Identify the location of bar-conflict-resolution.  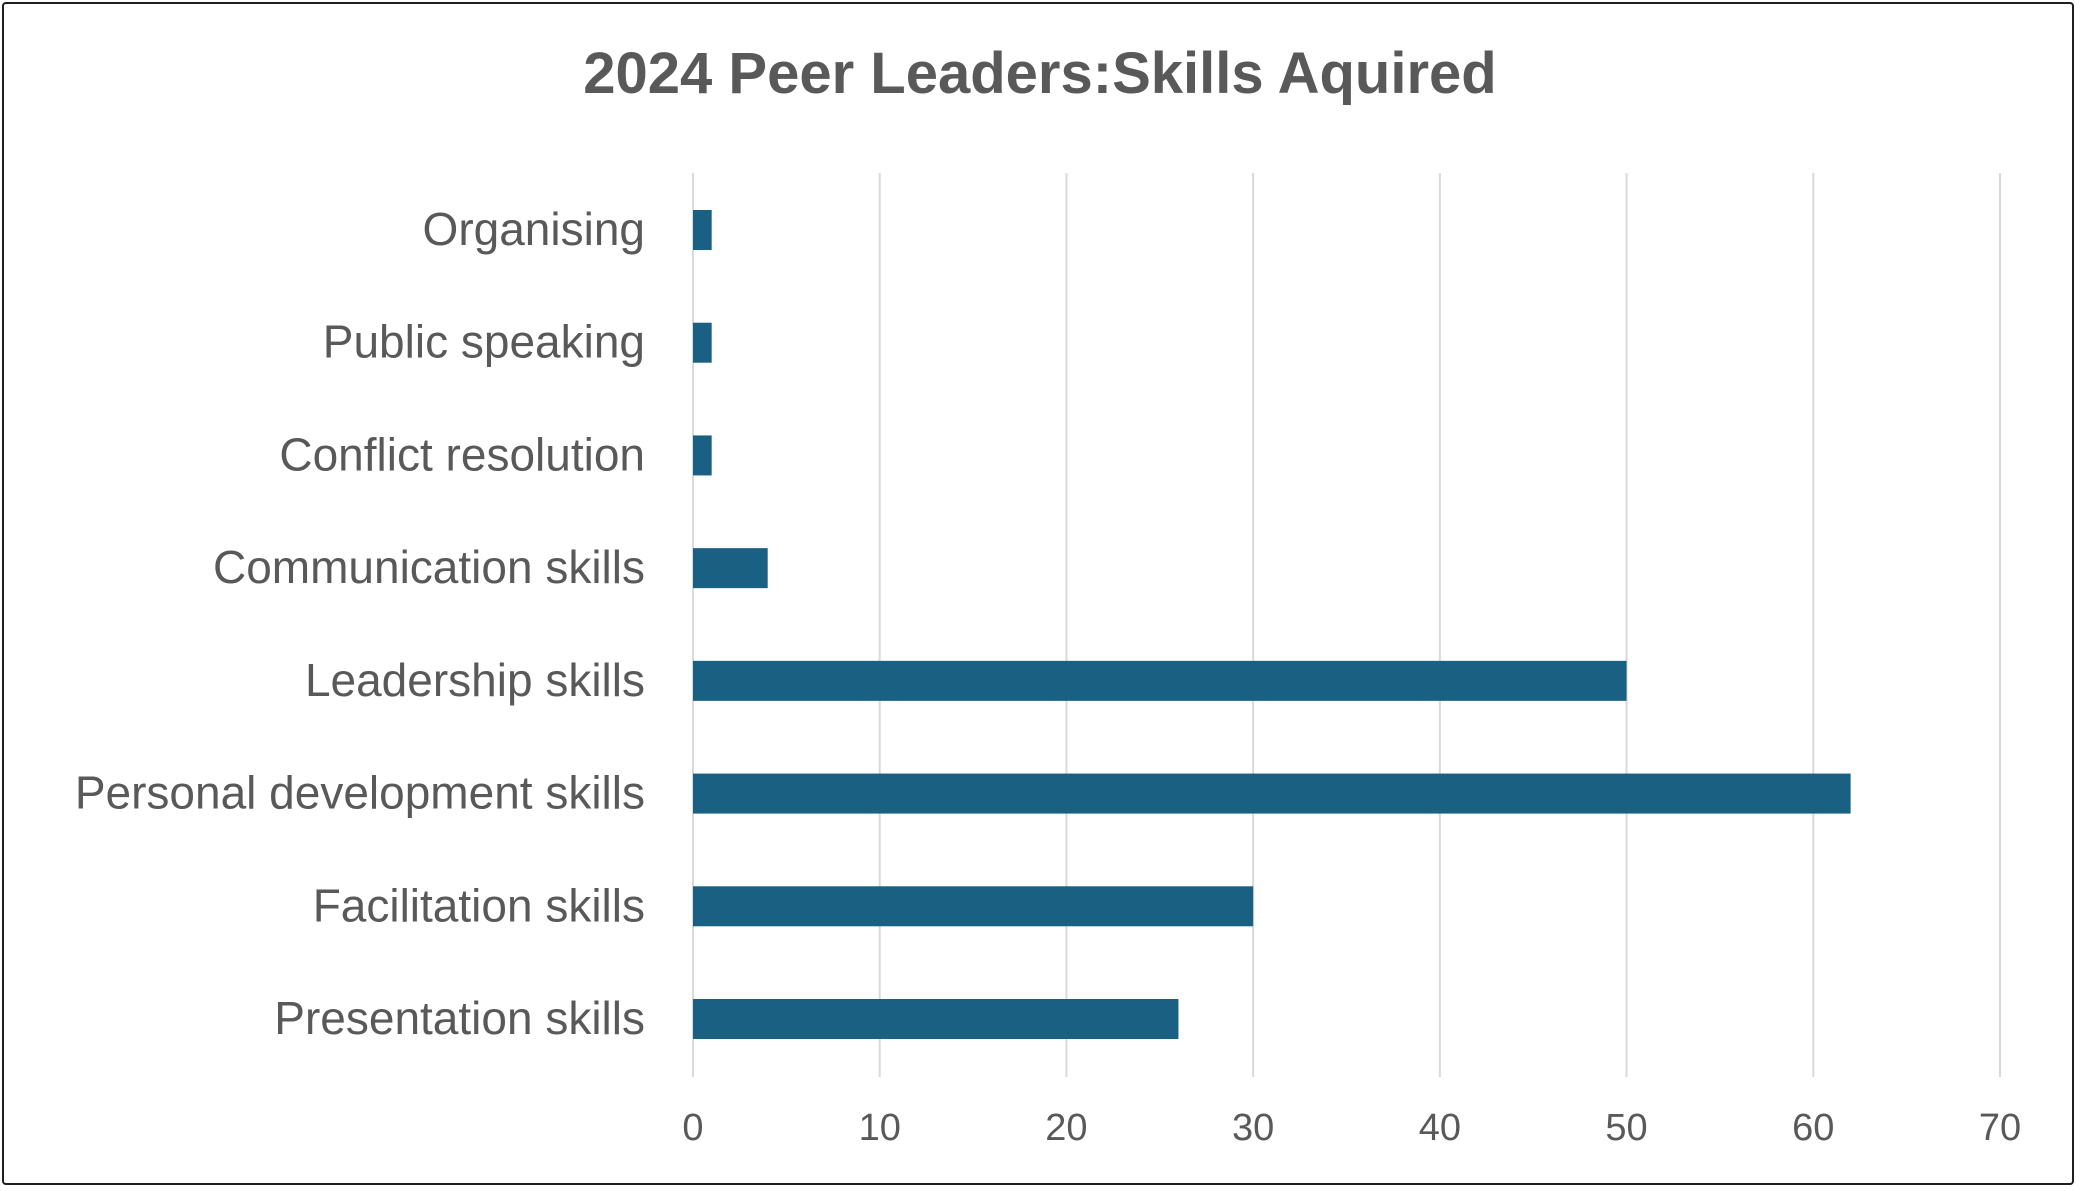
(702, 455).